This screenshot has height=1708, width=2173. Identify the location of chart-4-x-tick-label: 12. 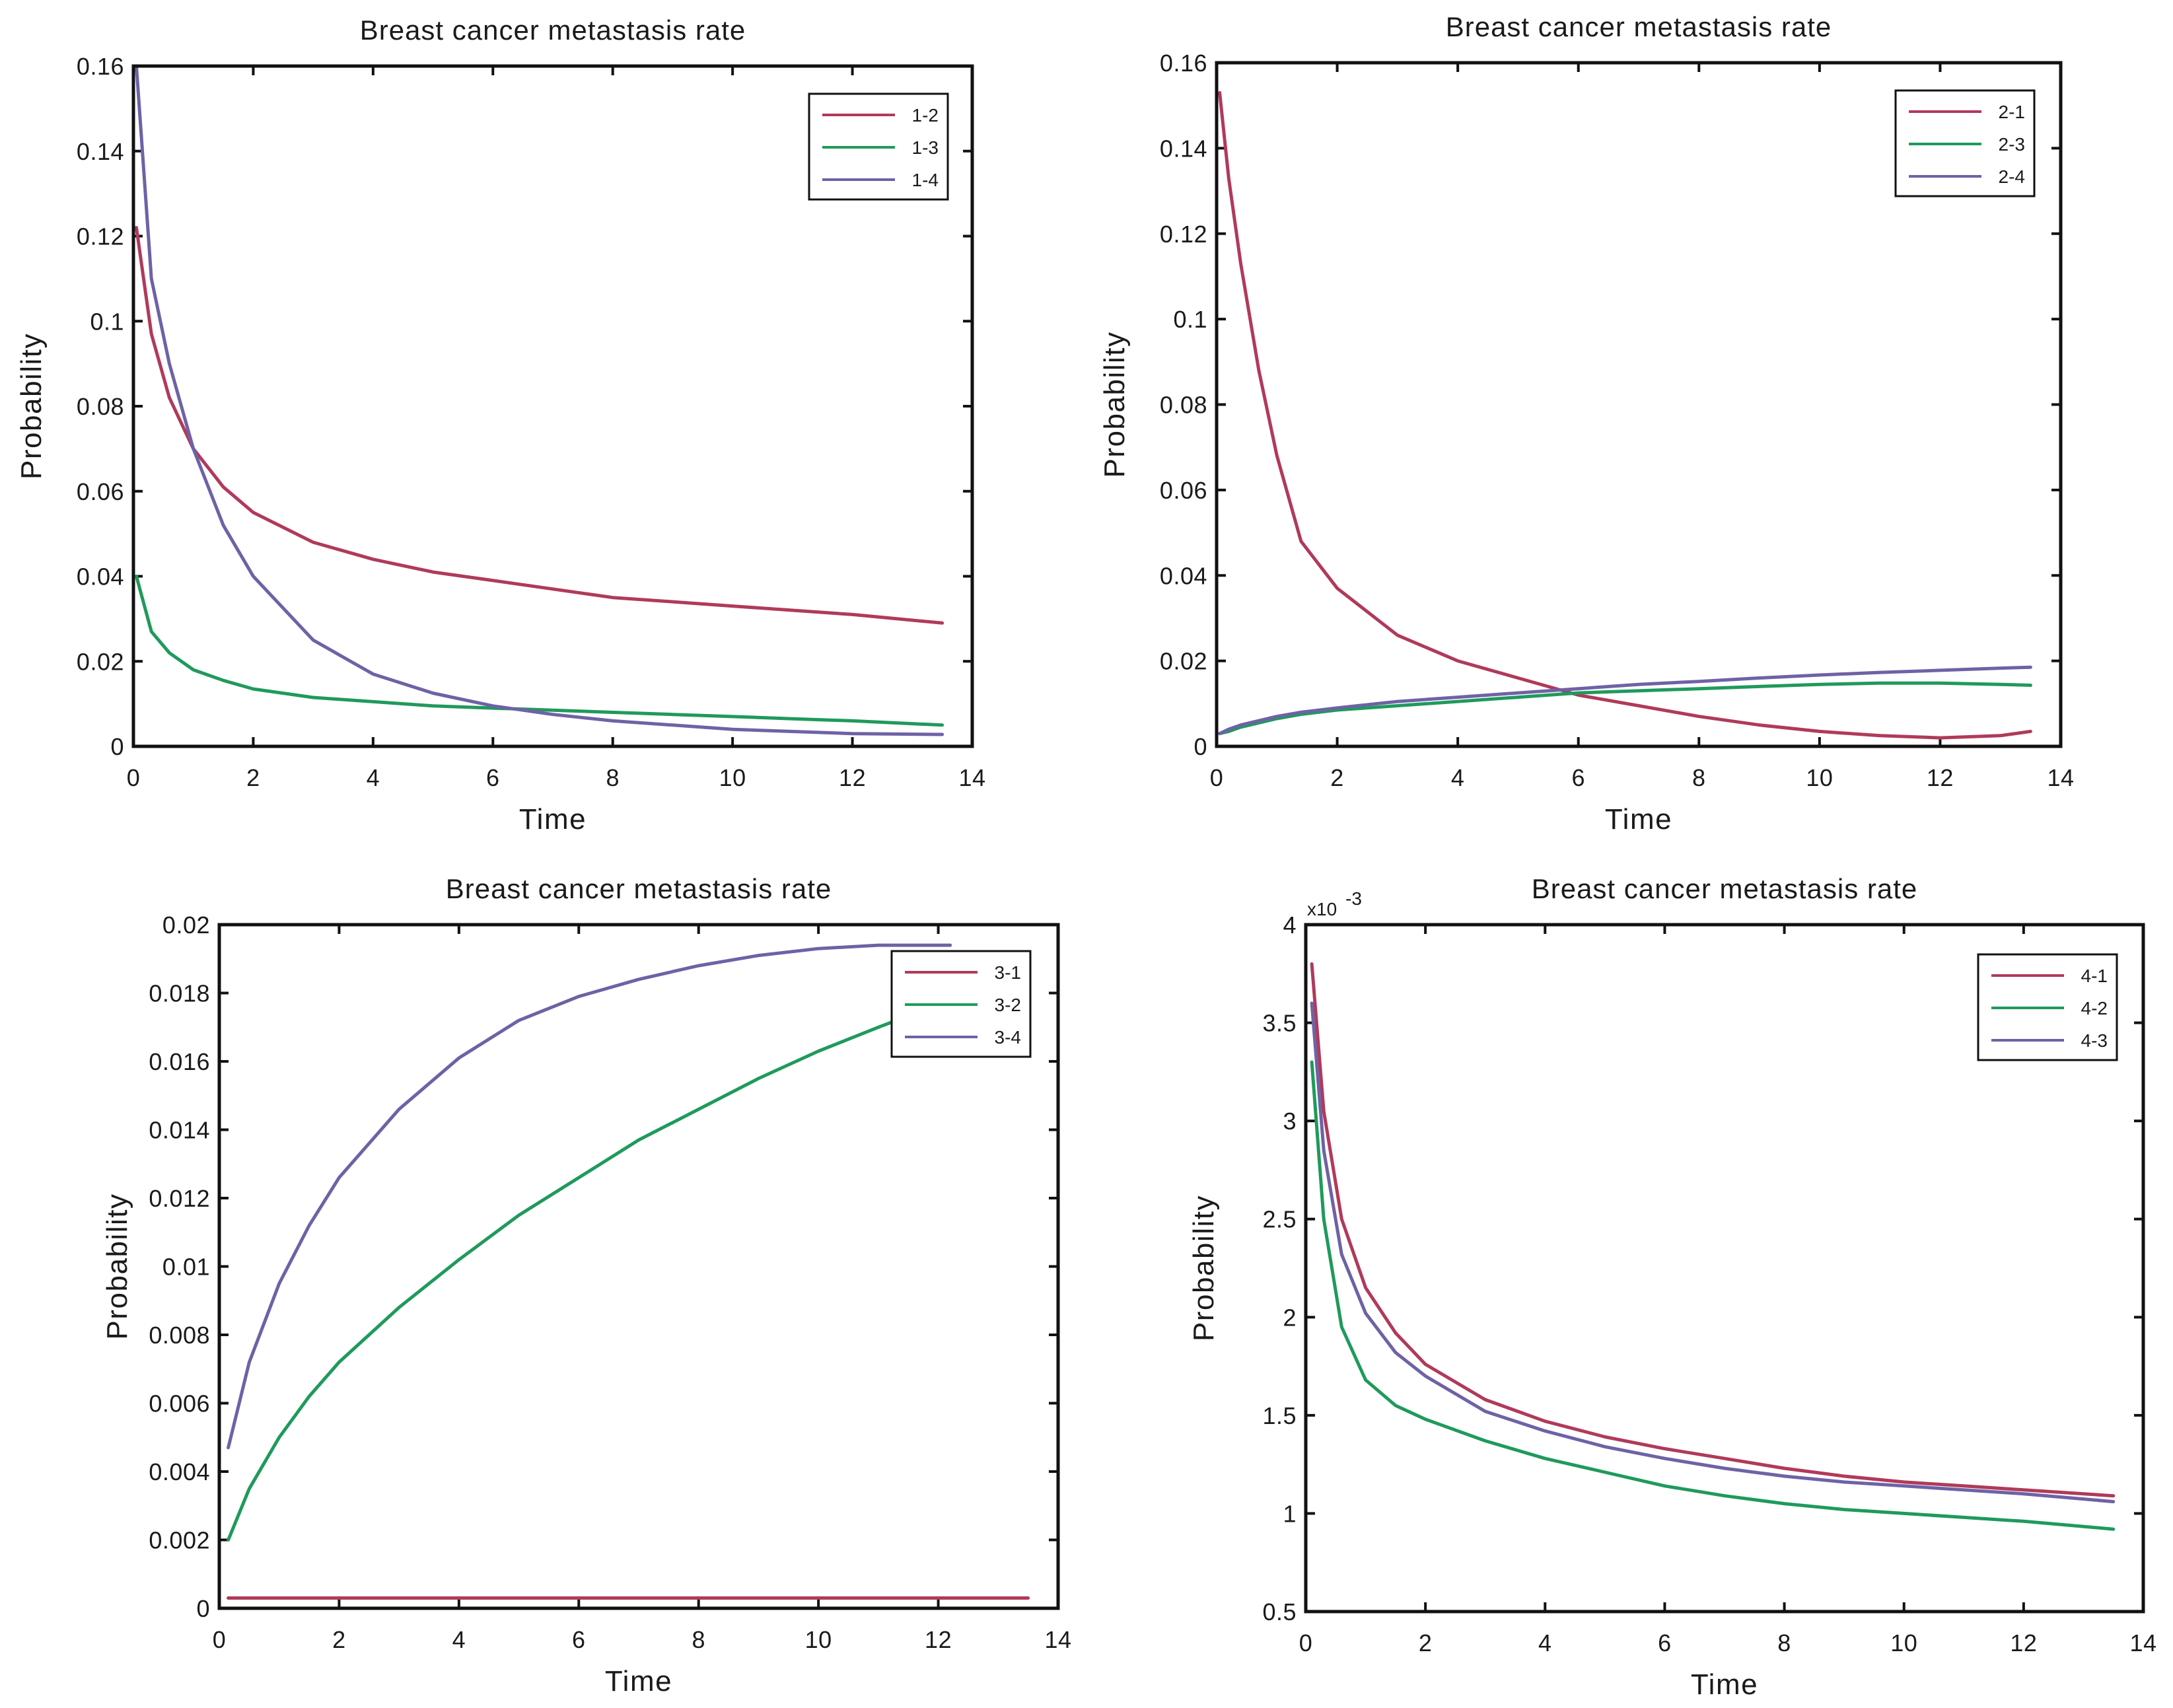
(2023, 1643).